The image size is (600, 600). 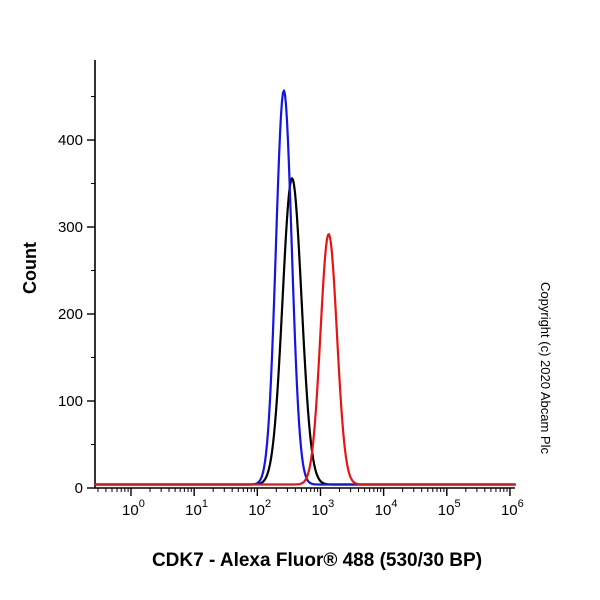 What do you see at coordinates (196, 508) in the screenshot?
I see `x-tick-label: 10¹` at bounding box center [196, 508].